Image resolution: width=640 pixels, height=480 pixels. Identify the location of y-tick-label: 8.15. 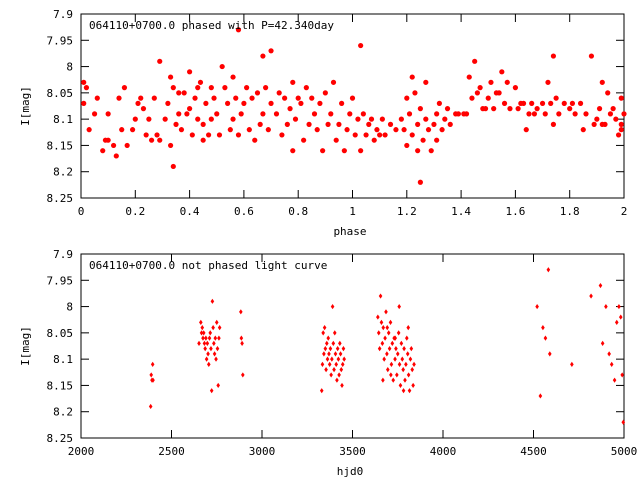
(60, 385).